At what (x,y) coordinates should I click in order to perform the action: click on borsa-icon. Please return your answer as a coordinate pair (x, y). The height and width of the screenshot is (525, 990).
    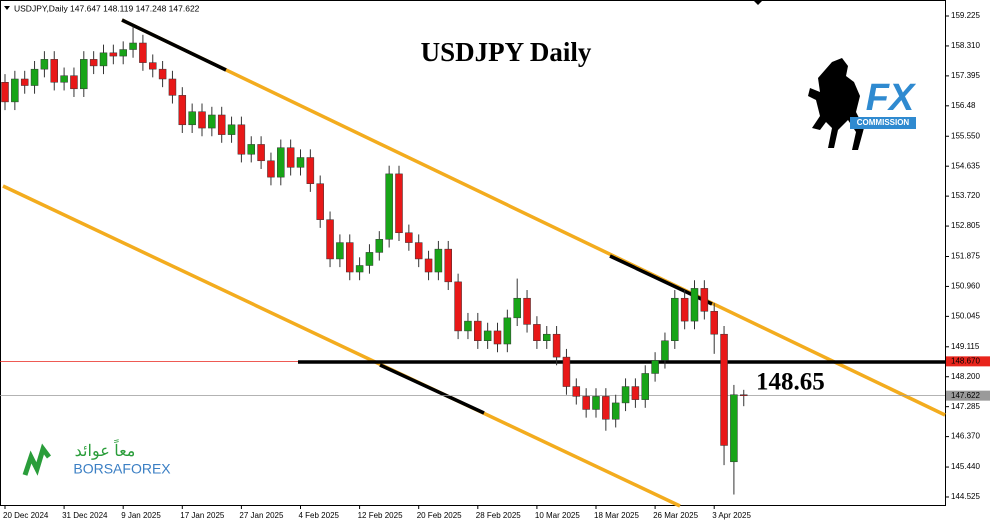
    Looking at the image, I should click on (36, 459).